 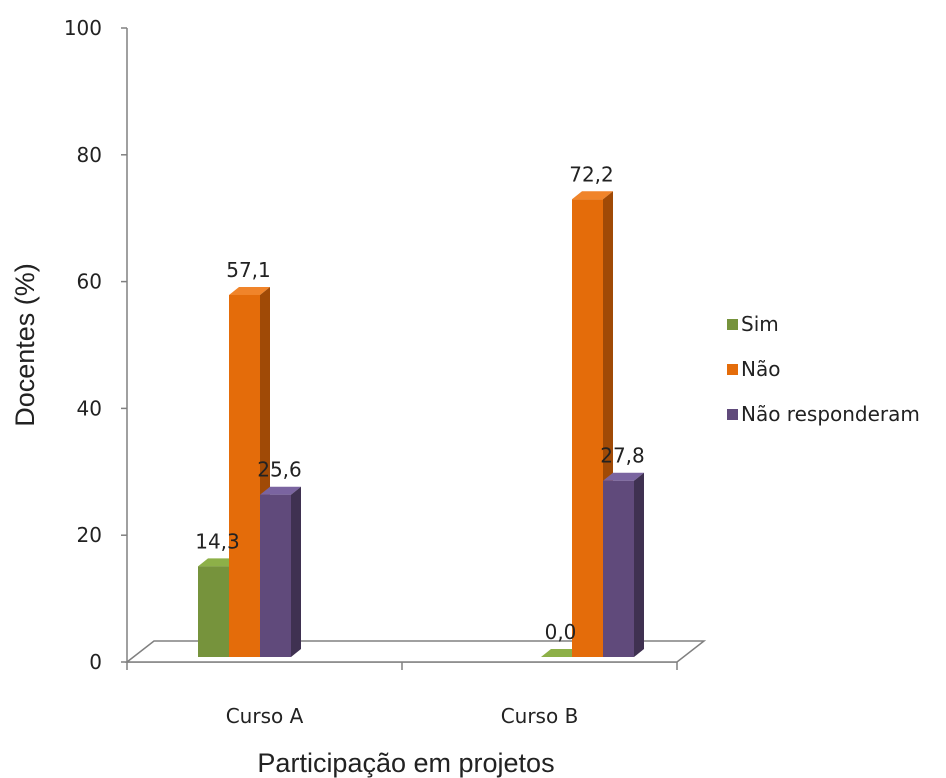 What do you see at coordinates (279, 470) in the screenshot?
I see `data-label: 25,6` at bounding box center [279, 470].